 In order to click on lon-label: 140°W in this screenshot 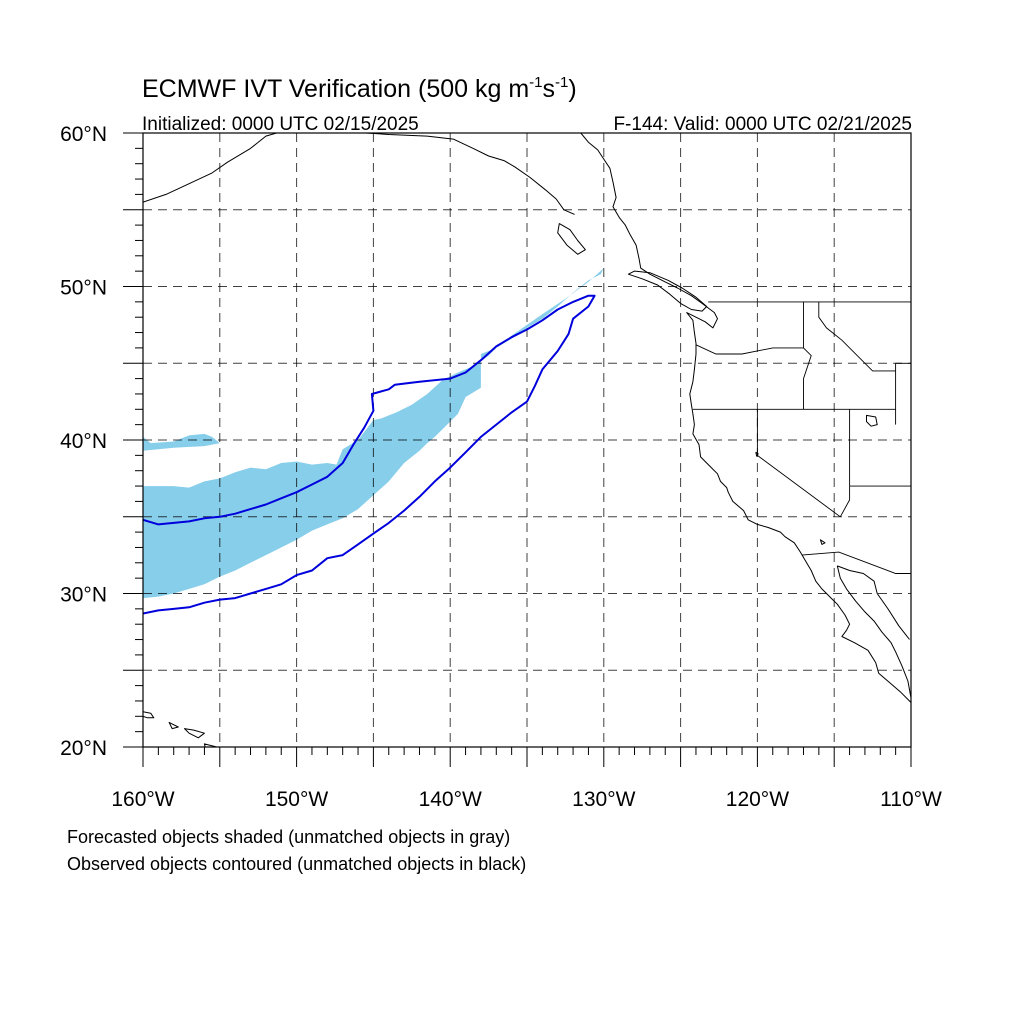, I will do `click(450, 799)`.